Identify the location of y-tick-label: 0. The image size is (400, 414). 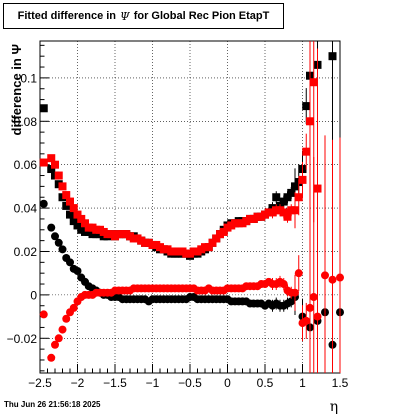
(33, 295).